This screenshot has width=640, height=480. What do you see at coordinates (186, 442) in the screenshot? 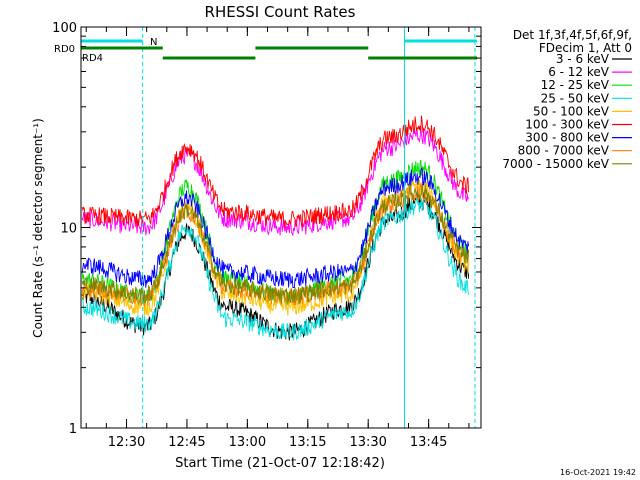
I see `x-tick-label-2: 12:45` at bounding box center [186, 442].